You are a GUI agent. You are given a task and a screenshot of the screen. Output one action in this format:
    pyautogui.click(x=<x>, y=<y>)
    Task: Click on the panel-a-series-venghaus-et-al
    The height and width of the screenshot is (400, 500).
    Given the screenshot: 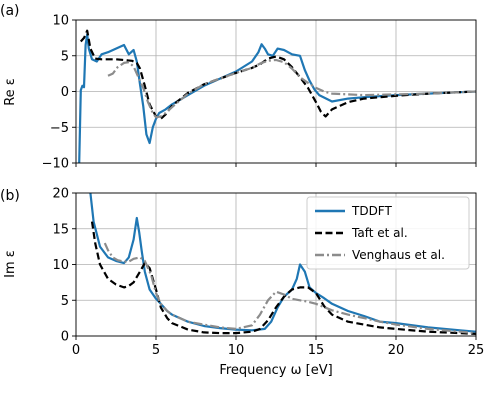 What is the action you would take?
    pyautogui.click(x=291, y=88)
    